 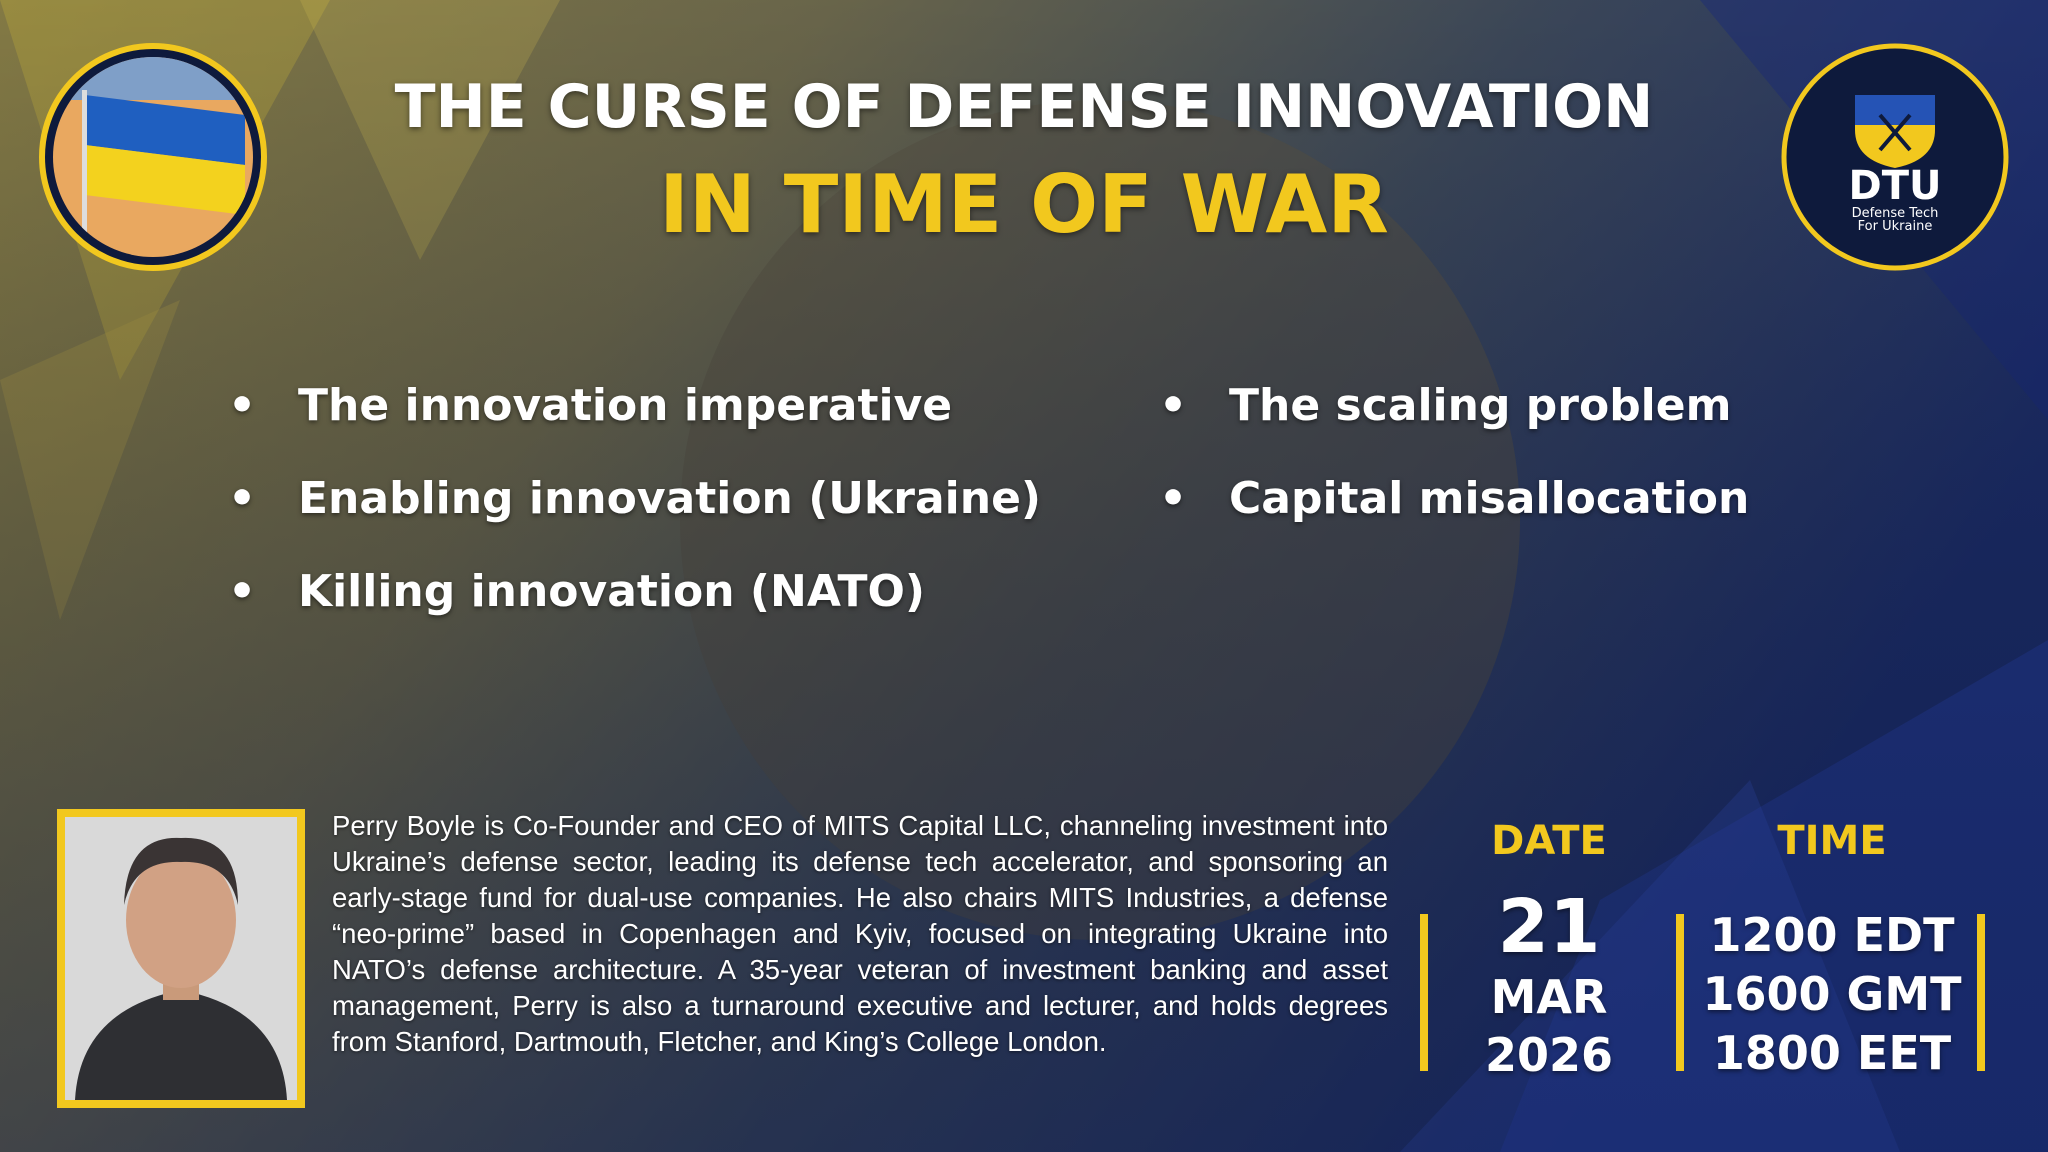 What do you see at coordinates (1024, 204) in the screenshot?
I see `subtitle: IN TIME OF WAR` at bounding box center [1024, 204].